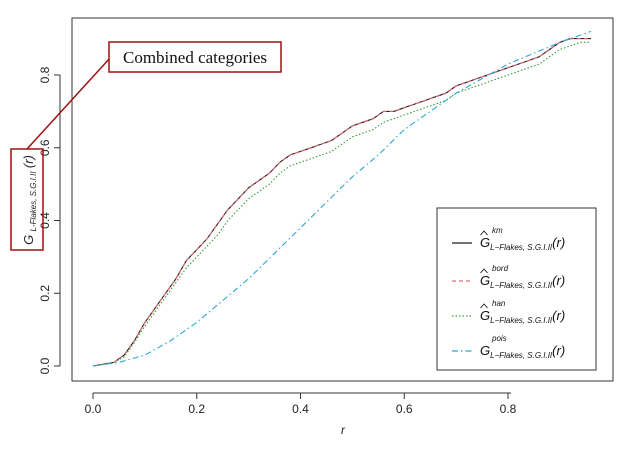 The image size is (626, 450). I want to click on x-axis-ticks: 0.0 0.2 0.4 0.6 0.8, so click(301, 404).